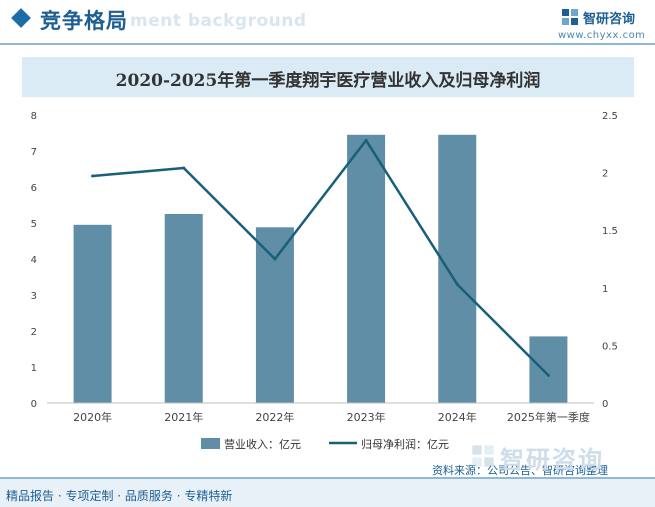 This screenshot has width=655, height=507. Describe the element at coordinates (34, 332) in the screenshot. I see `y-left-tick-label: 2` at that location.